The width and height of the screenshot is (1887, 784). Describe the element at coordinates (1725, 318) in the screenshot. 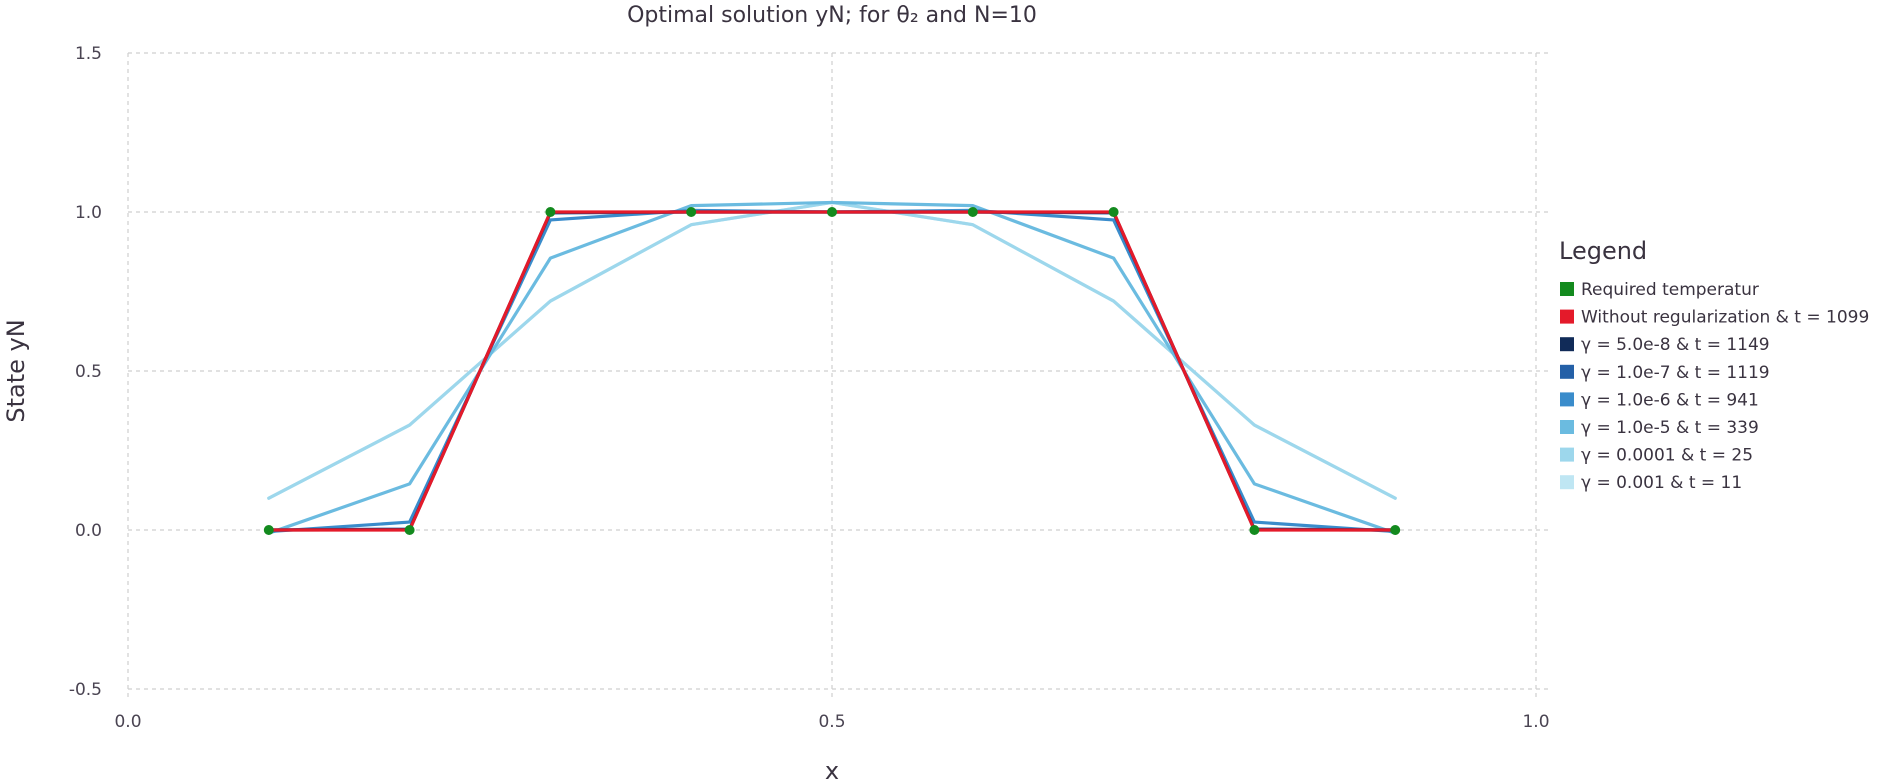

I see `legend-label: Without regularization & t = 1099` at that location.